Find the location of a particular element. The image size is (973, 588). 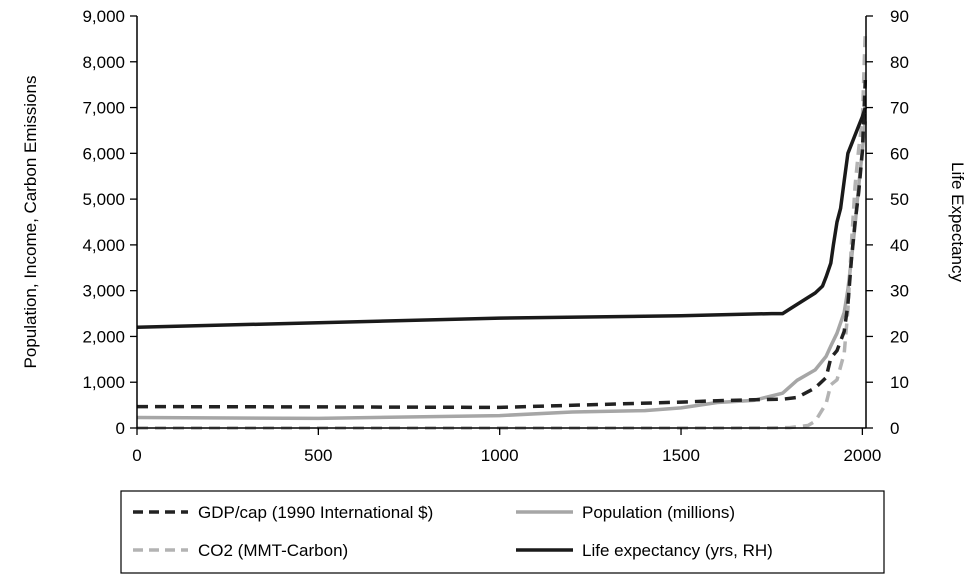

y-tick-label: 9,000 is located at coordinates (103, 16).